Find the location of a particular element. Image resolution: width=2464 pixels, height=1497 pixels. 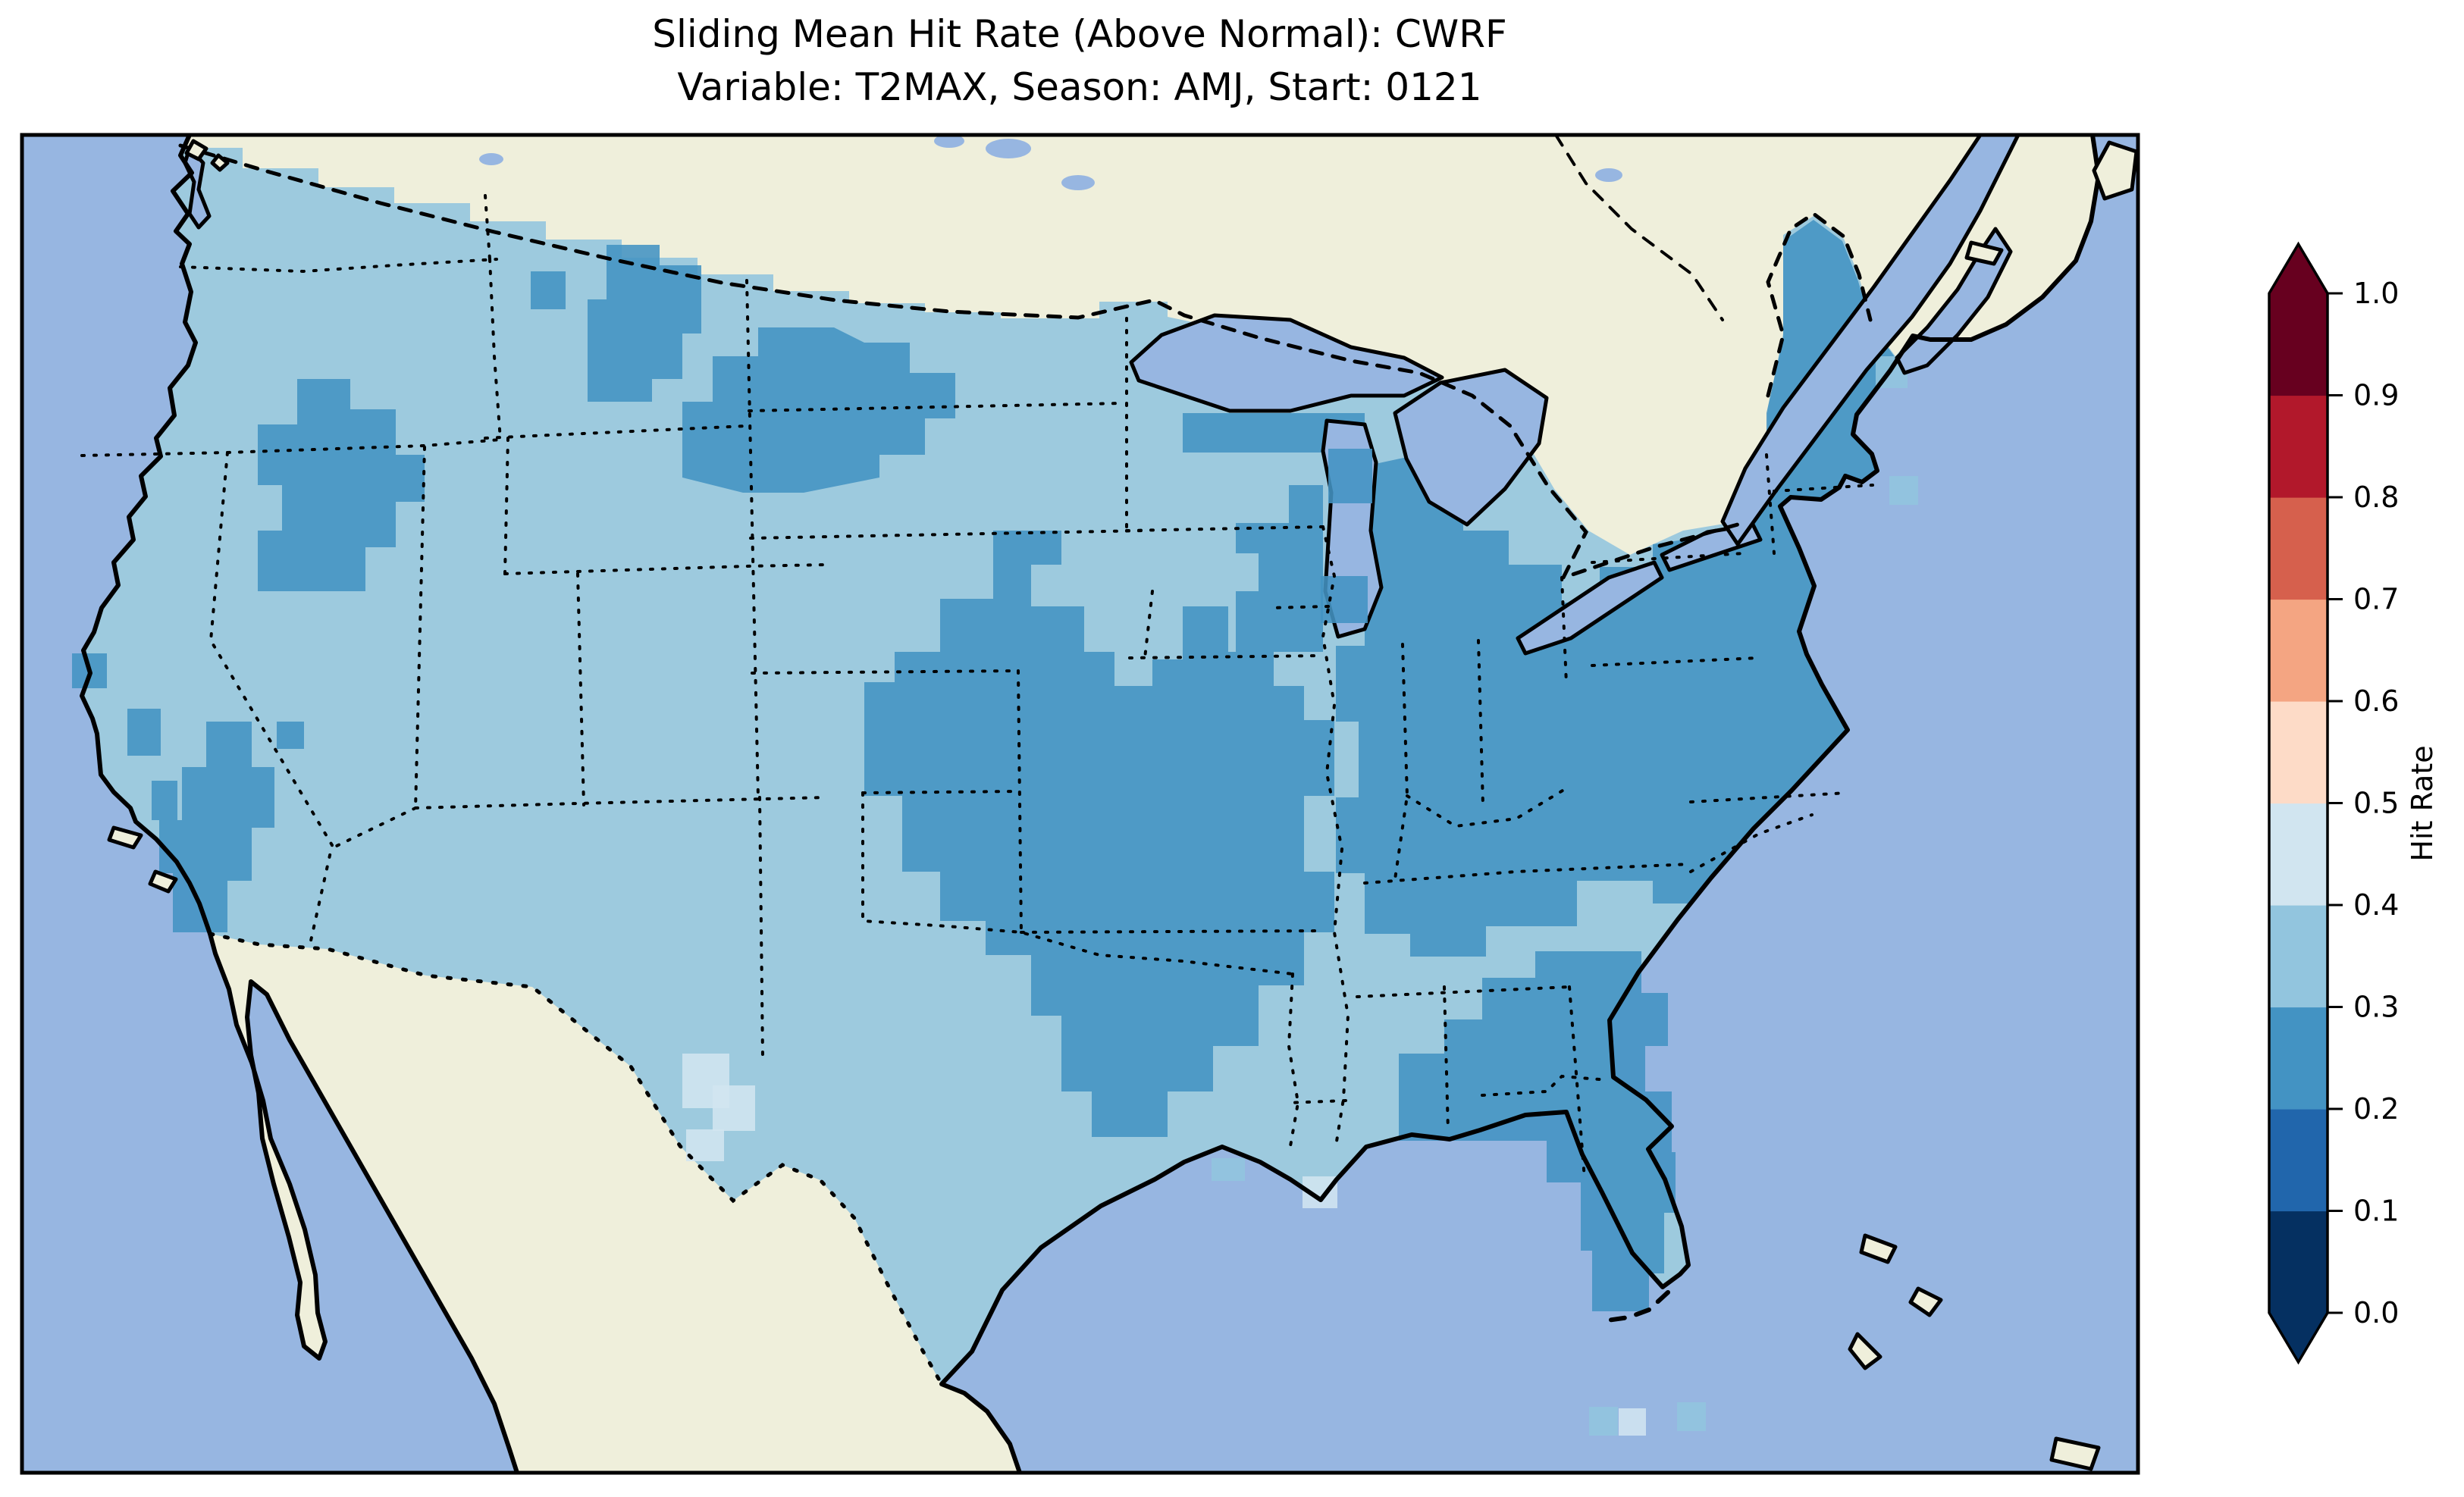

colorbar-under-arrow is located at coordinates (2298, 1337).